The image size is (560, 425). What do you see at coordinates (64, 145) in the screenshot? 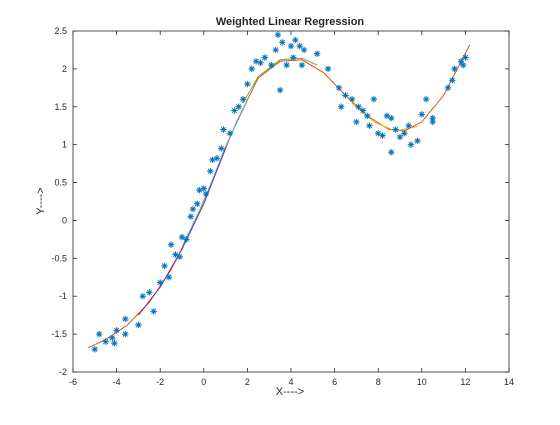
I see `y-tick-label: 1` at bounding box center [64, 145].